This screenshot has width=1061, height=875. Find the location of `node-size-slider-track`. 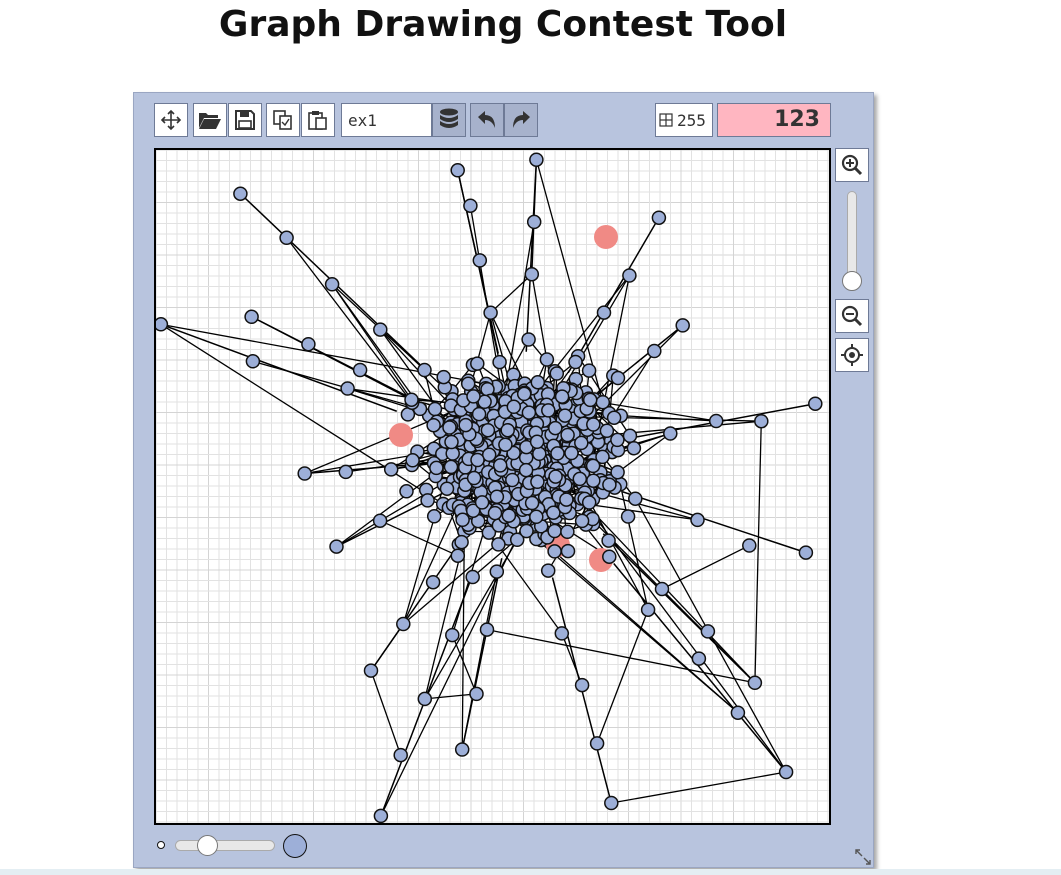

node-size-slider-track is located at coordinates (225, 845).